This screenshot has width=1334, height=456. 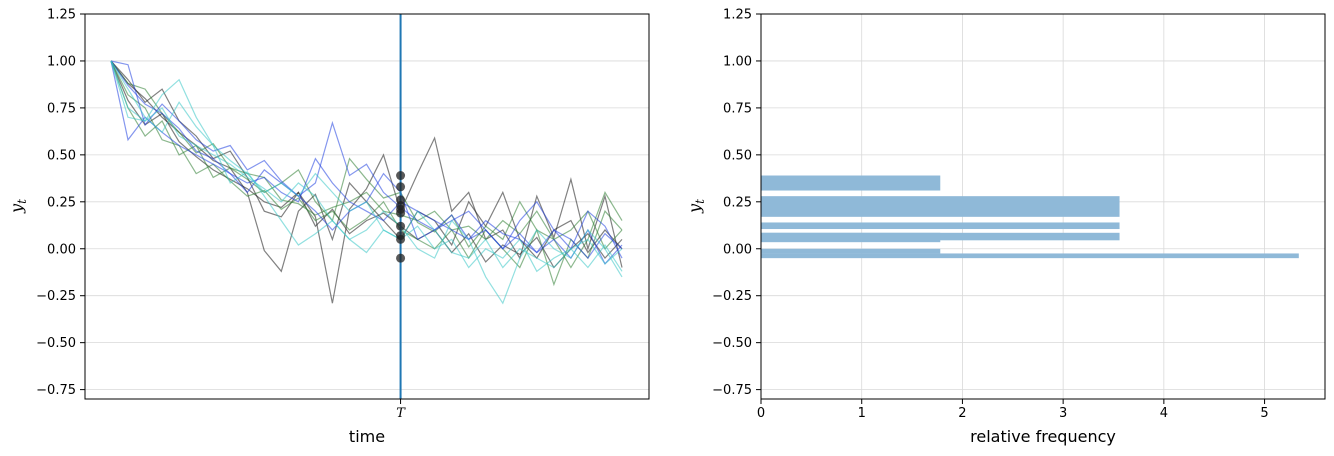 I want to click on left-ytick-label: 0.50, so click(x=61, y=155).